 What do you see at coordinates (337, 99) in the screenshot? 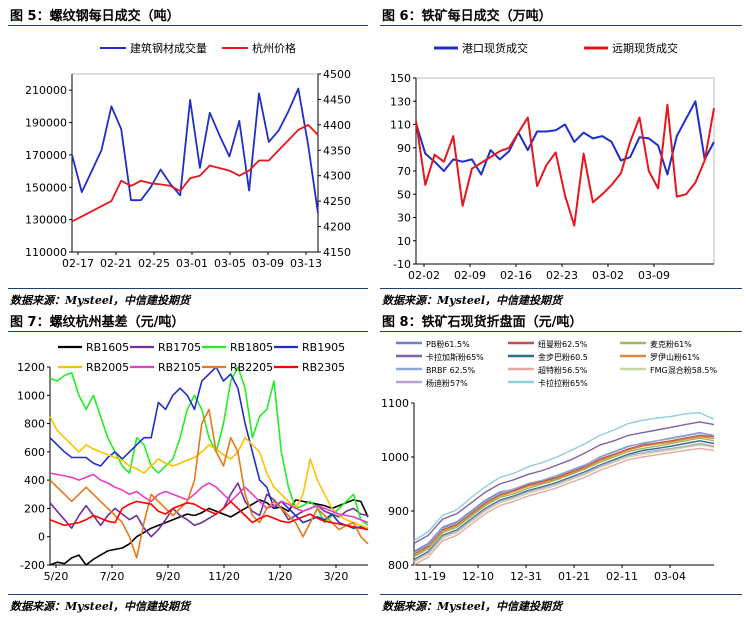
I see `y-right-tick-label: 4450` at bounding box center [337, 99].